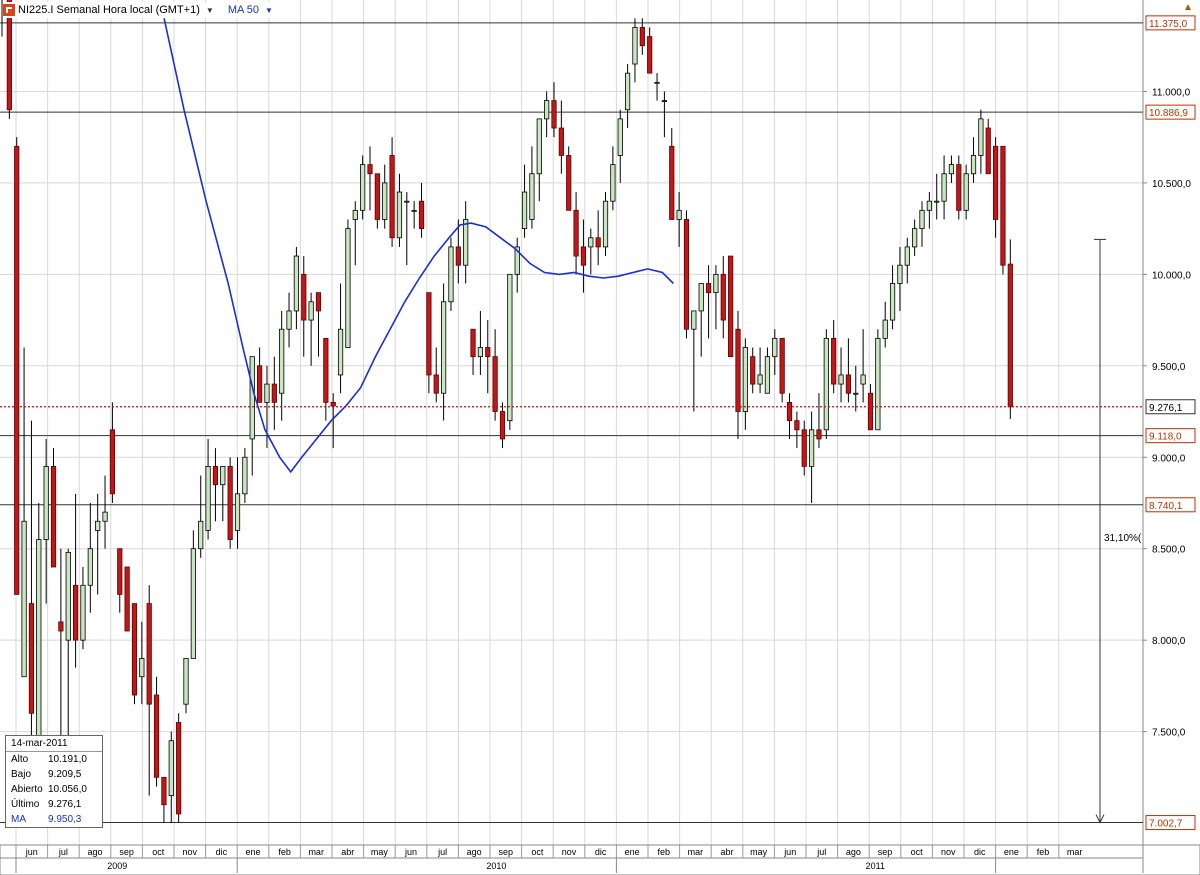 The height and width of the screenshot is (875, 1200). What do you see at coordinates (1169, 367) in the screenshot?
I see `price-tick-label: 9.500,0` at bounding box center [1169, 367].